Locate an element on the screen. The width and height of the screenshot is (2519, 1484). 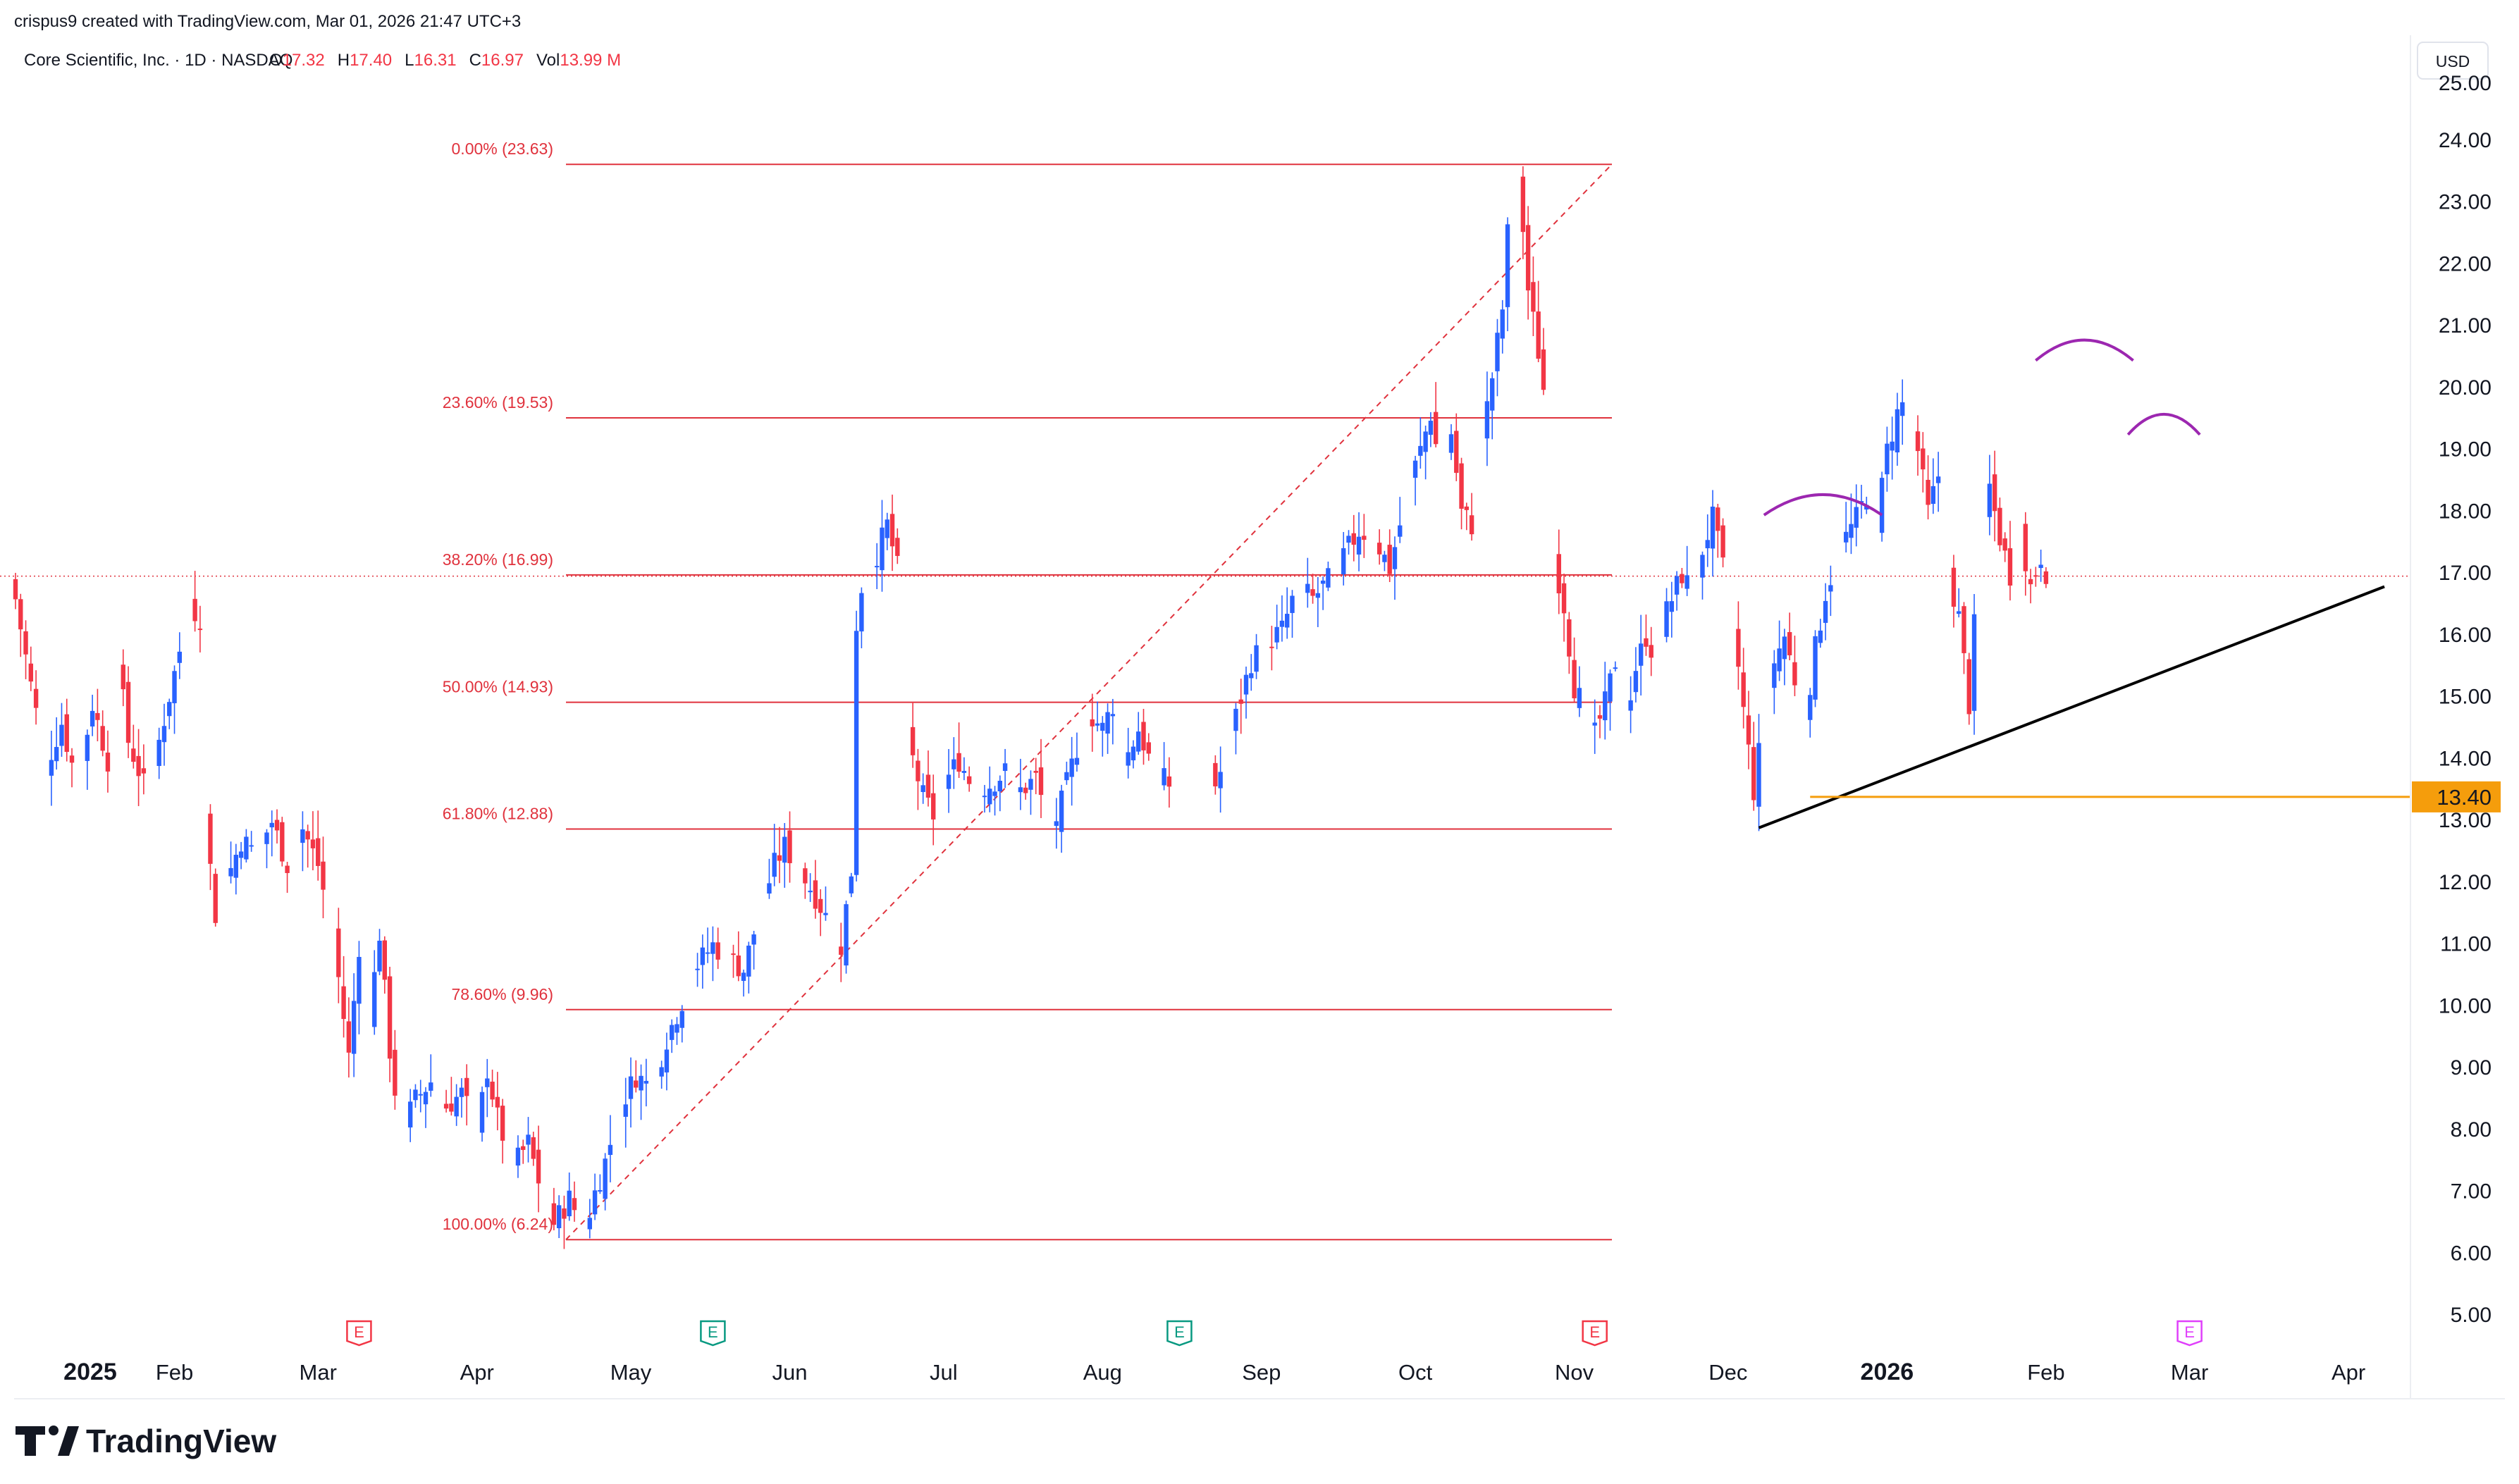
shoulder-arc is located at coordinates (2163, 424).